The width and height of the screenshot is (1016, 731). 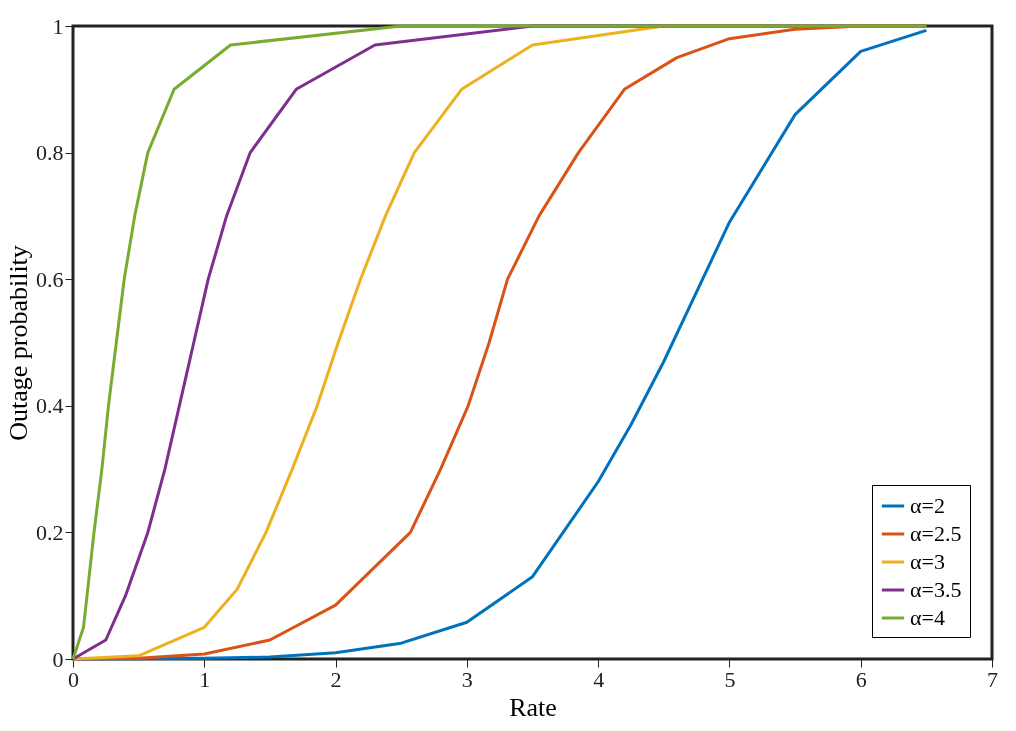 What do you see at coordinates (50, 532) in the screenshot?
I see `y-tick-label: 0.2` at bounding box center [50, 532].